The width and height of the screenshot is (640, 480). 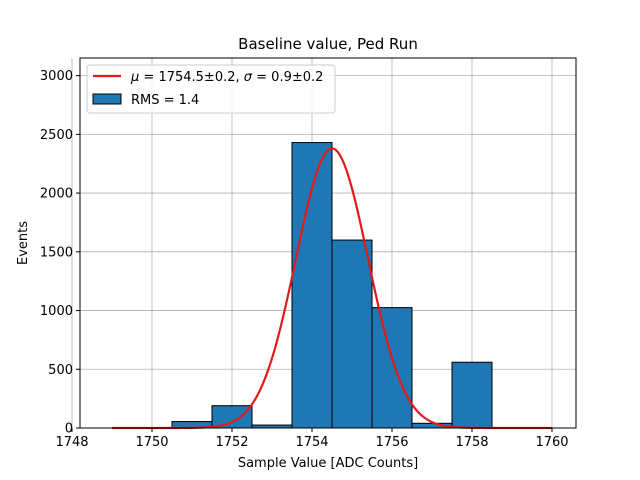 What do you see at coordinates (471, 442) in the screenshot?
I see `x-tick-label: 1758` at bounding box center [471, 442].